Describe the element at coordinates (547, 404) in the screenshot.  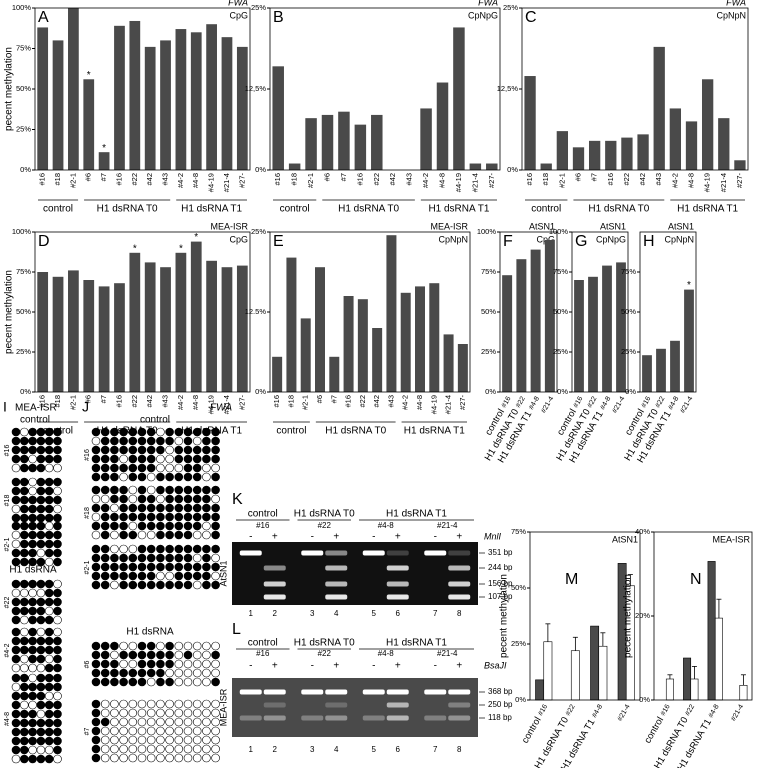
I see `category-label: #21-4` at that location.